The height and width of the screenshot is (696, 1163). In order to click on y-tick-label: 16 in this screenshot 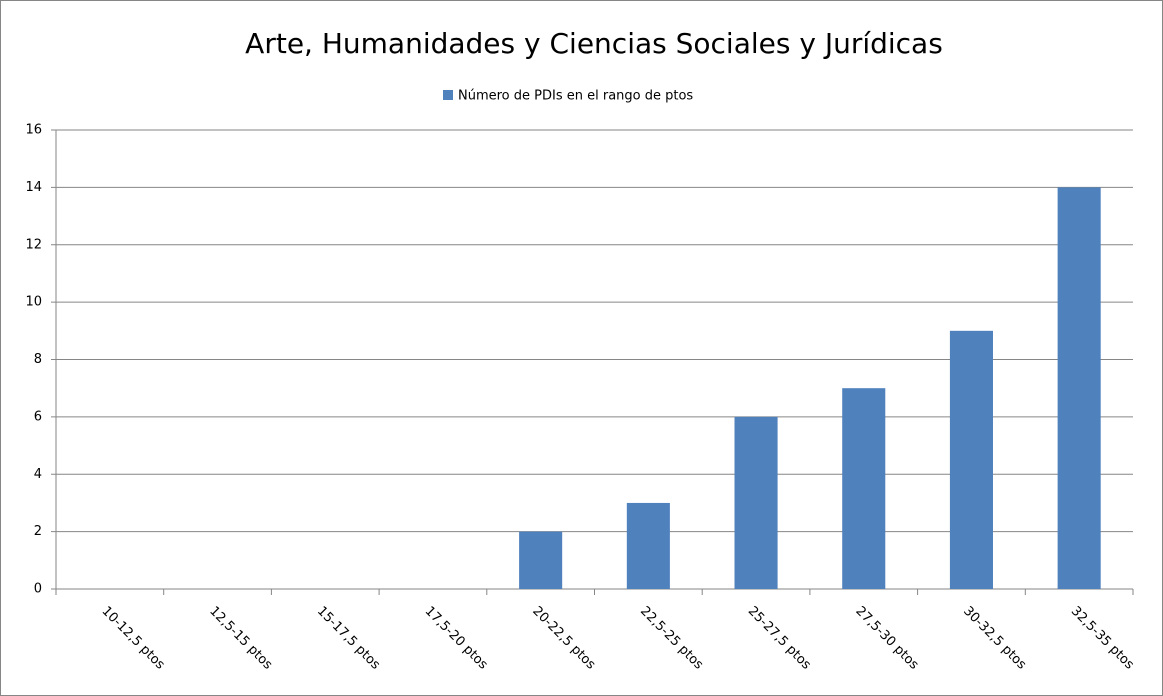, I will do `click(33, 130)`.